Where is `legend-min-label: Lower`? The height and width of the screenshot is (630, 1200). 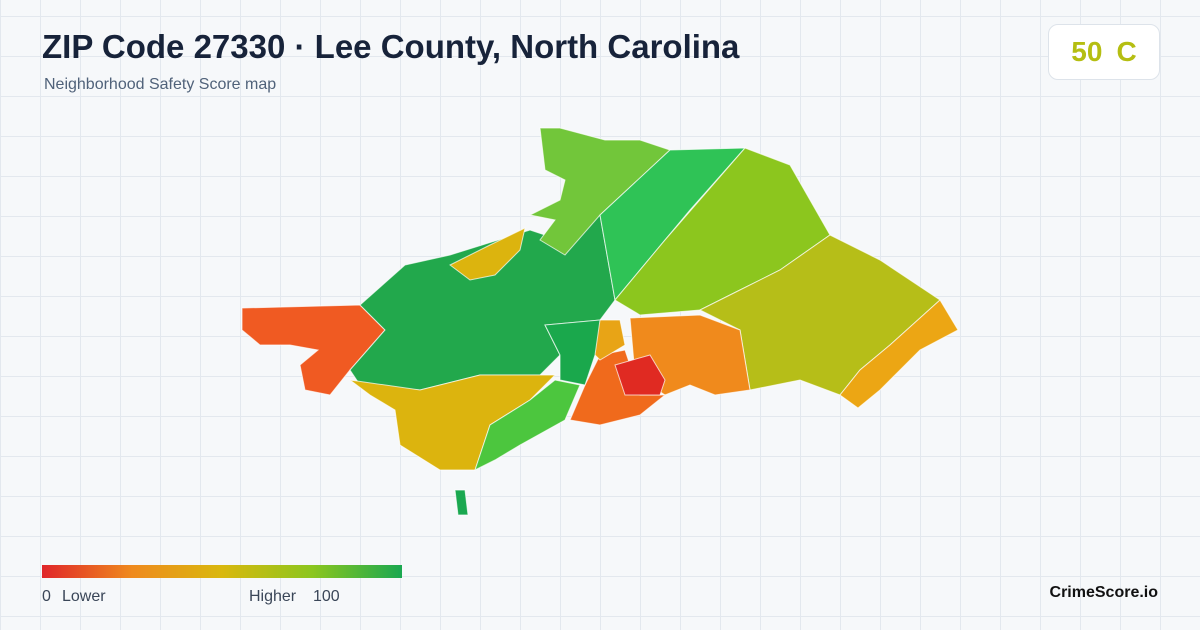
legend-min-label: Lower is located at coordinates (84, 596).